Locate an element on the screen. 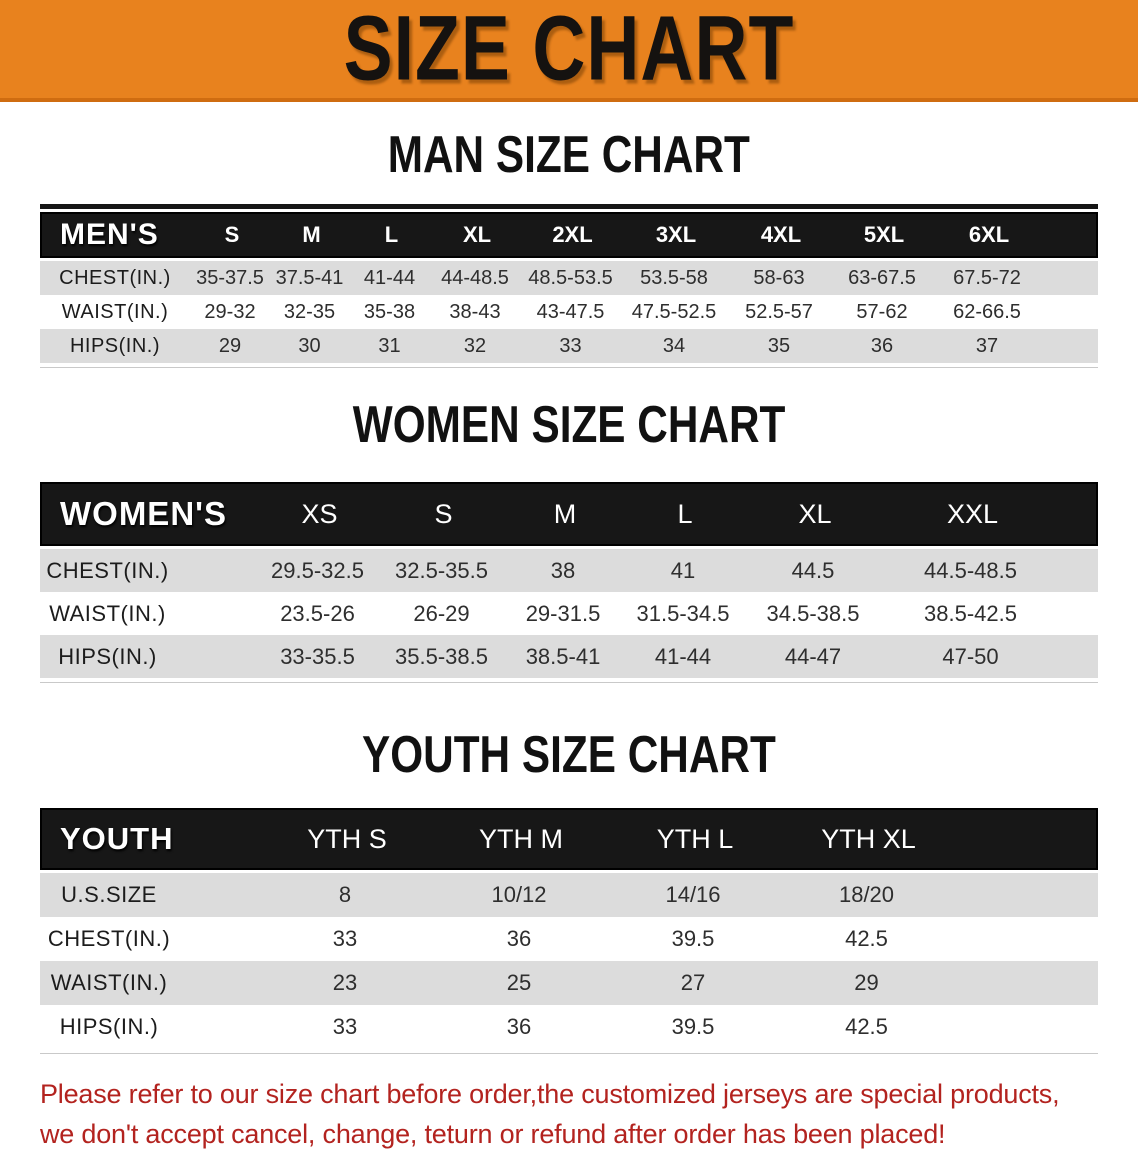 This screenshot has height=1154, width=1138. table-row-youth-ussize: U.S.SIZE 8 10/12 14/16 18/20 is located at coordinates (569, 895).